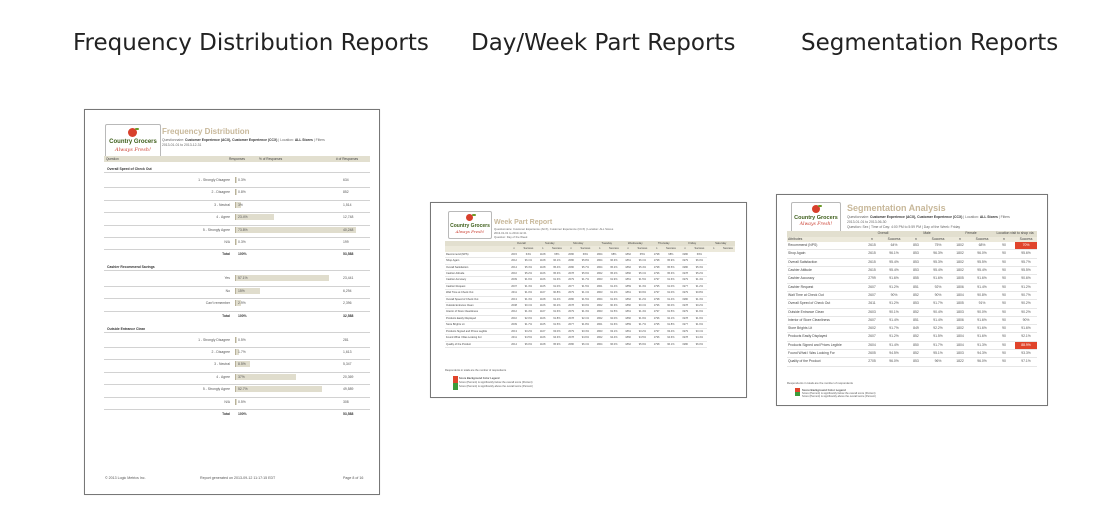 The height and width of the screenshot is (520, 1100). I want to click on value-cell: 2077, so click(571, 325).